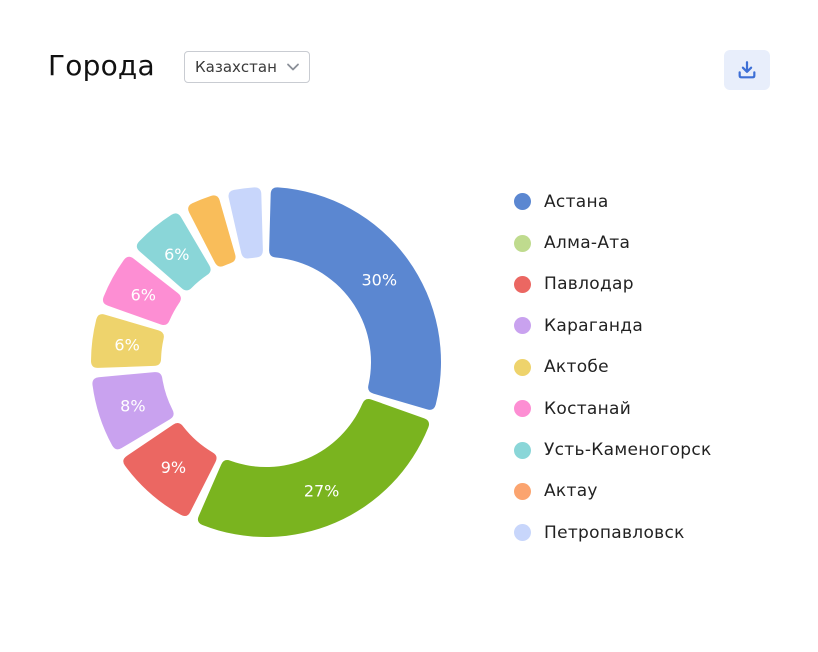 The width and height of the screenshot is (818, 652). I want to click on slice-label-6: 6%, so click(143, 295).